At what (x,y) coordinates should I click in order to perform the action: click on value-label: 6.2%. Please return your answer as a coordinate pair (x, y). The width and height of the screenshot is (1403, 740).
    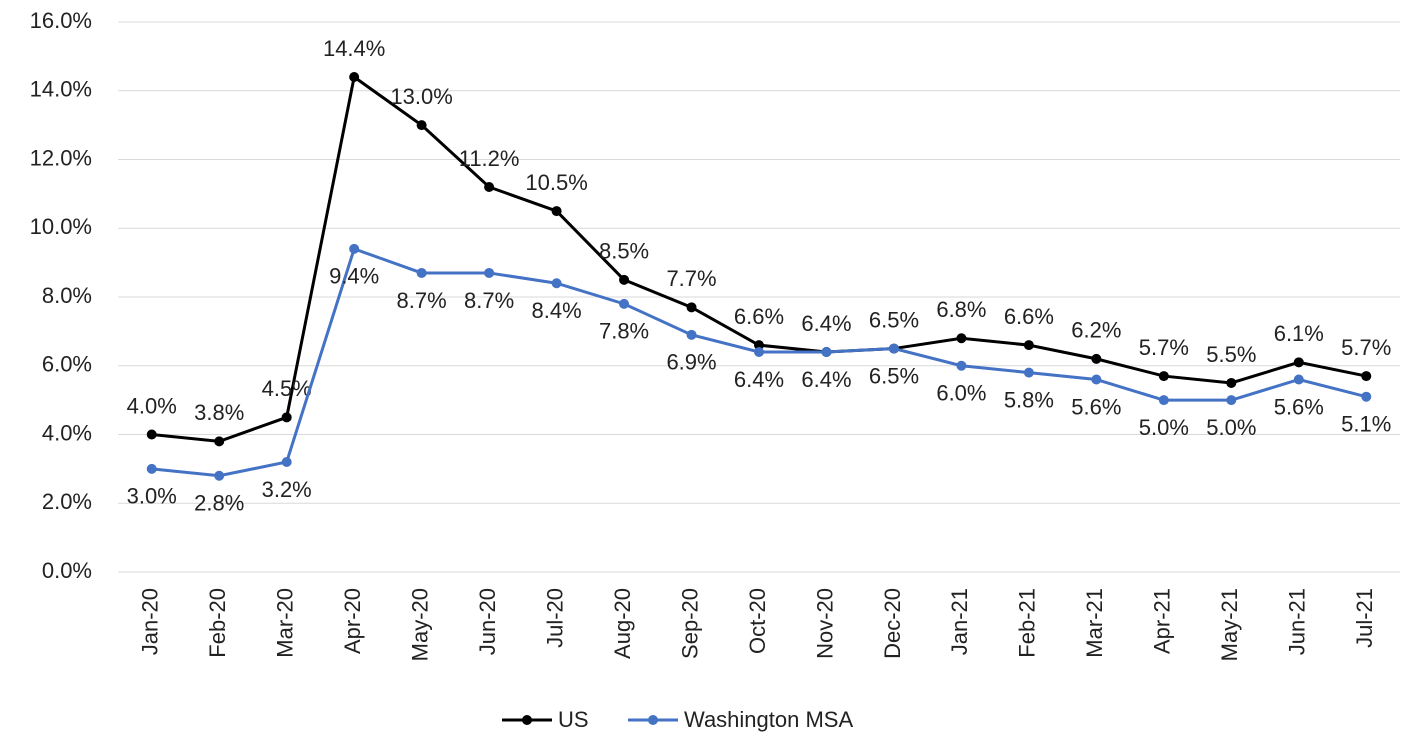
    Looking at the image, I should click on (1096, 330).